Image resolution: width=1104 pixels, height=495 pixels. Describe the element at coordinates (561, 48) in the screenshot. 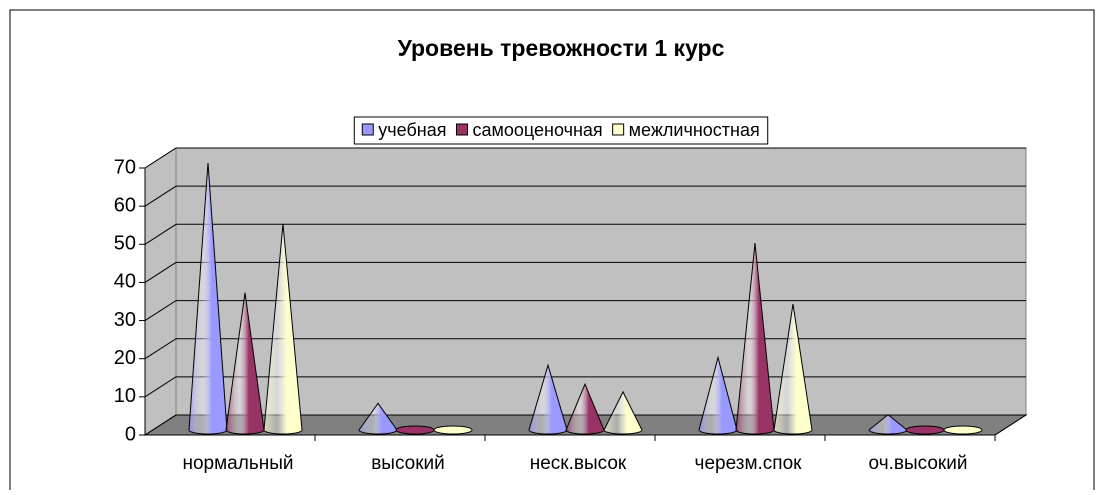

I see `chart-title: Уровень тревожности 1 курс` at that location.